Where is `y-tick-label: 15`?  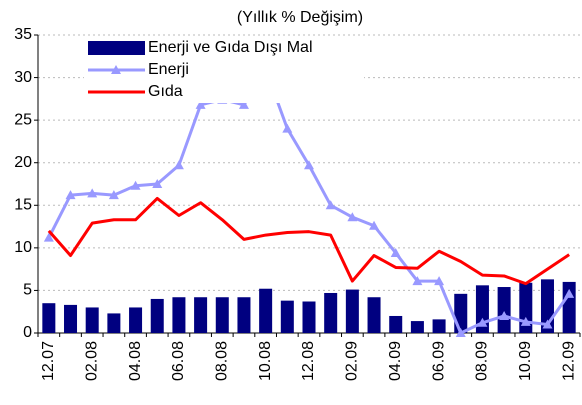
y-tick-label: 15 is located at coordinates (23, 205).